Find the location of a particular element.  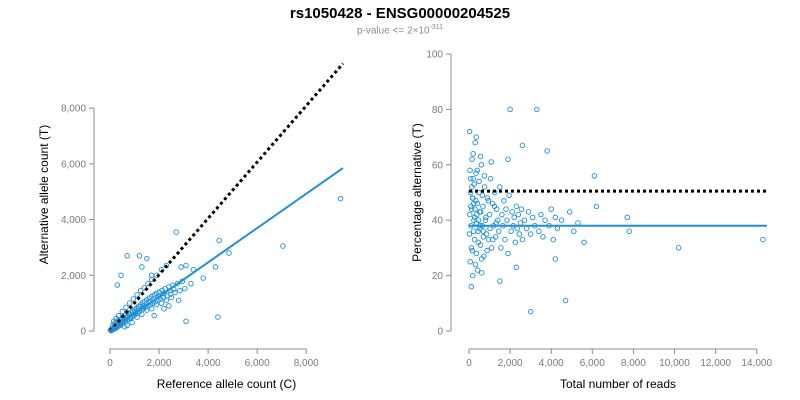

panel-2-y-axis-label: Percentage alternative (T) is located at coordinates (417, 192).